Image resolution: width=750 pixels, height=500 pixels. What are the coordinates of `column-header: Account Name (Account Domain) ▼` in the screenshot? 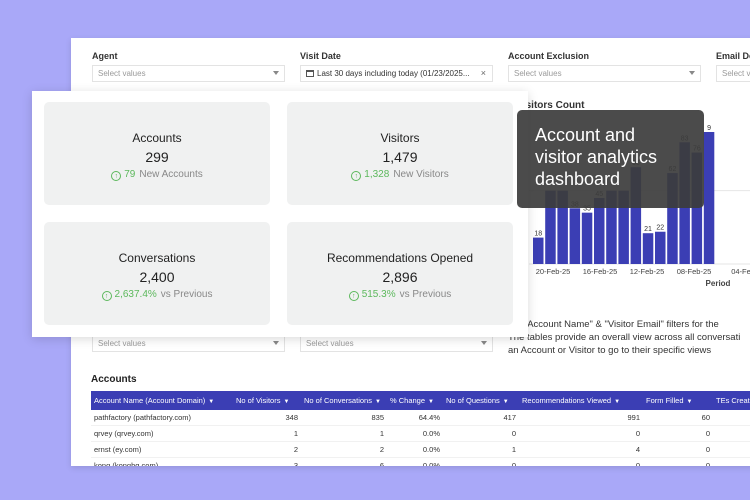 It's located at (162, 400).